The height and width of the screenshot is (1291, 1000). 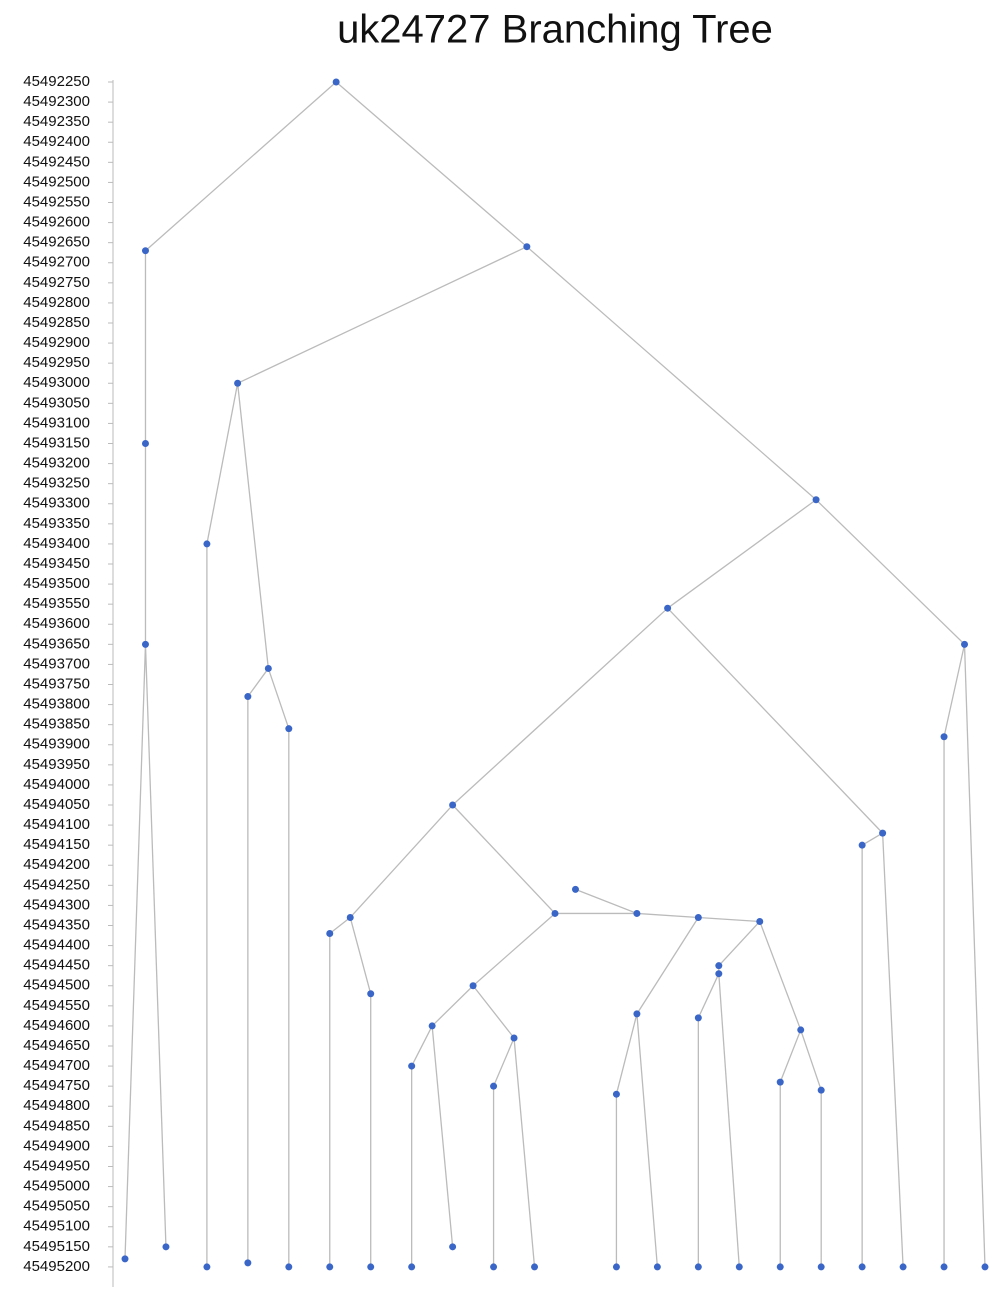 I want to click on y-tick-label: 45492600, so click(x=56, y=222).